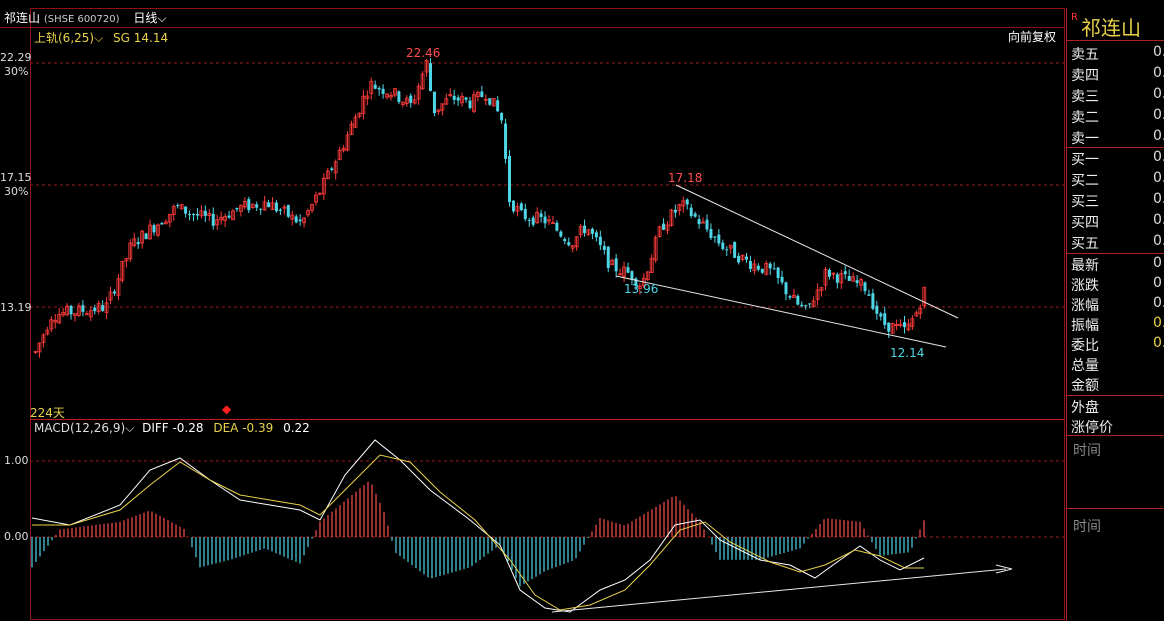  What do you see at coordinates (1116, 305) in the screenshot?
I see `quote-pct-row: 涨幅 0.0` at bounding box center [1116, 305].